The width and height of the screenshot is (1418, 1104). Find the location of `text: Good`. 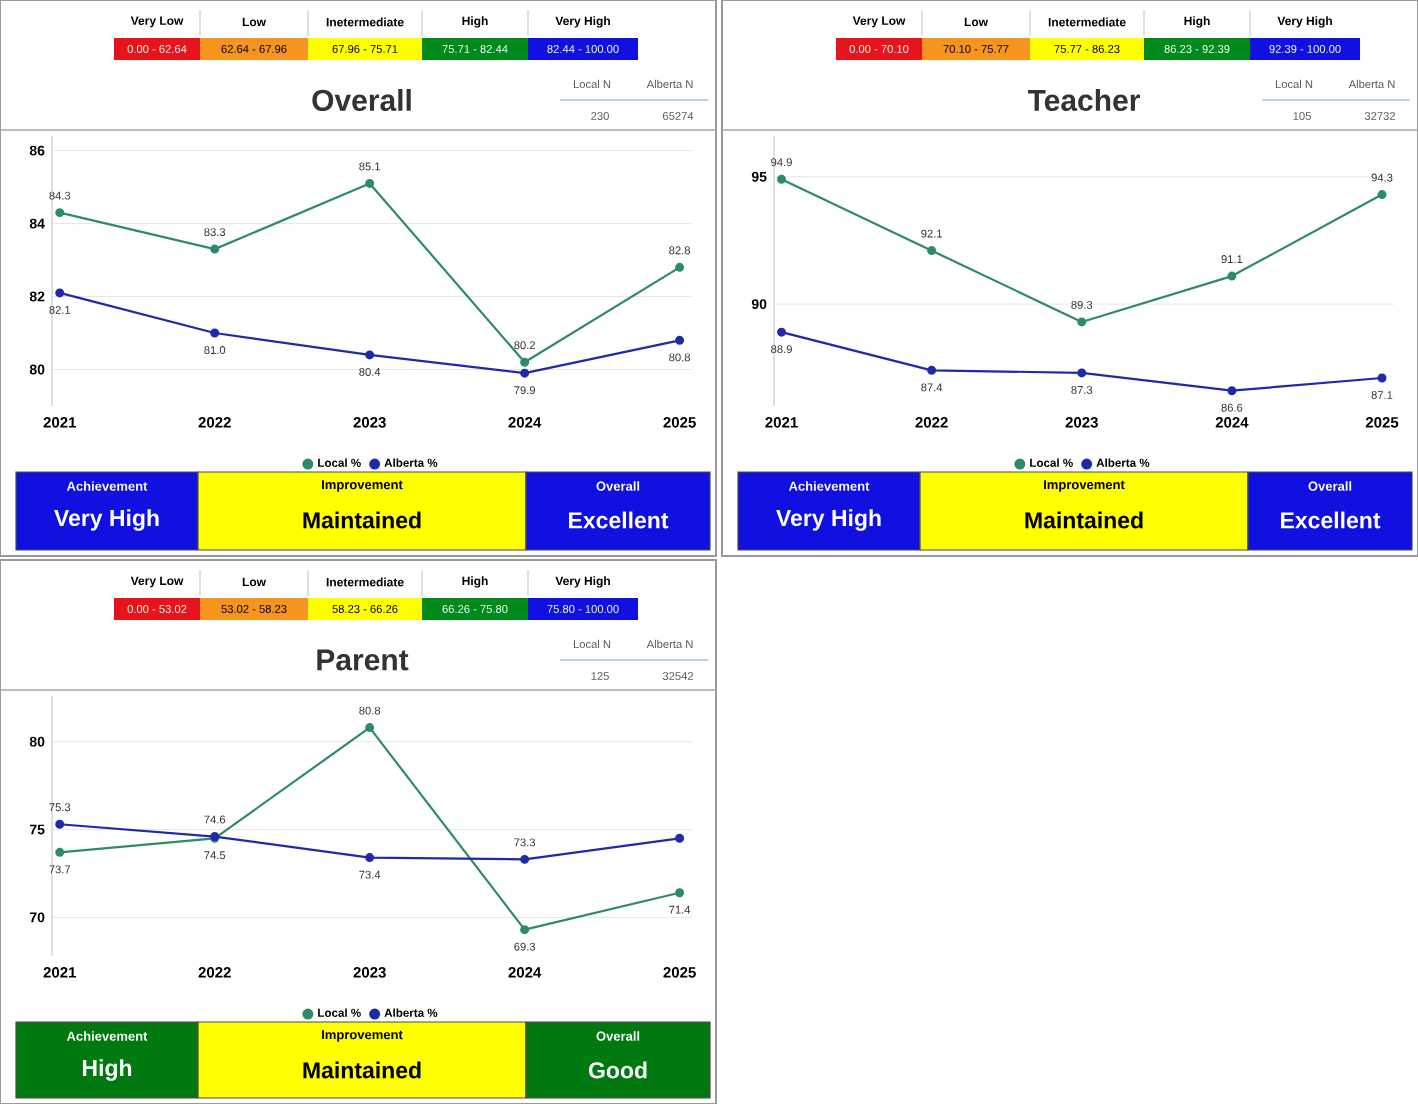

text: Good is located at coordinates (617, 1070).